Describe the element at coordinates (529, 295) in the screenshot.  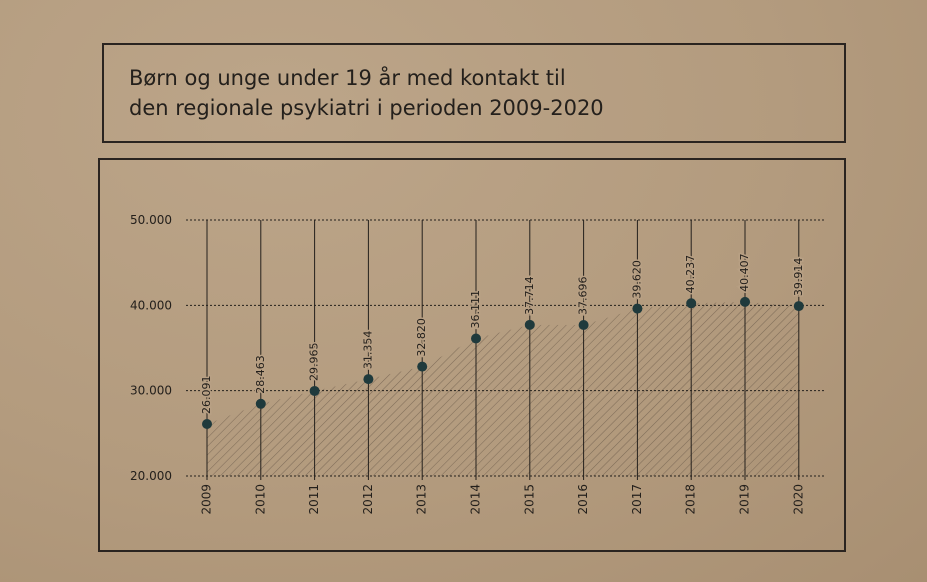
I see `data-label: 37.714` at that location.